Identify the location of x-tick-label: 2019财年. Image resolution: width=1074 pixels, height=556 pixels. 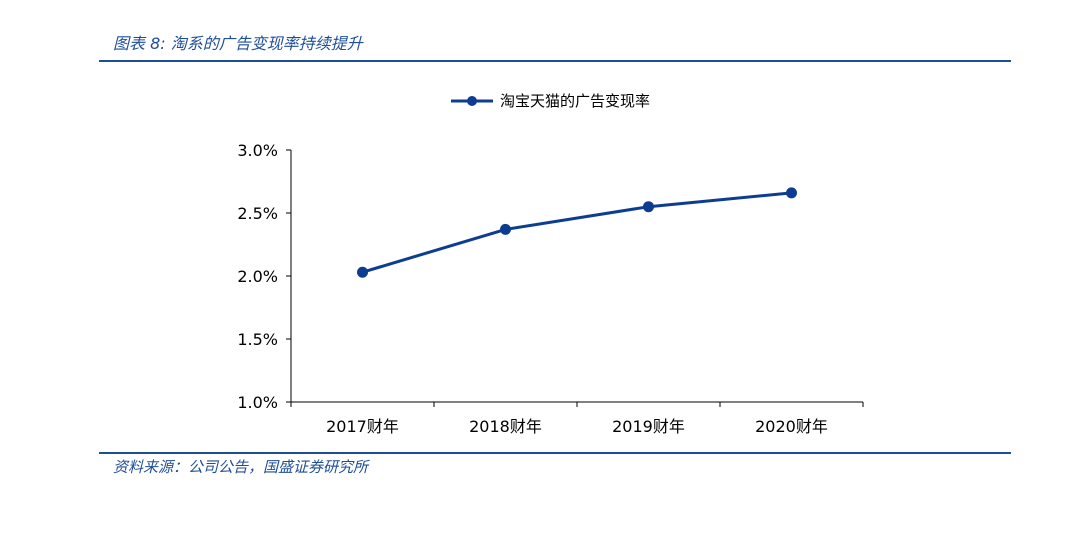
(648, 426).